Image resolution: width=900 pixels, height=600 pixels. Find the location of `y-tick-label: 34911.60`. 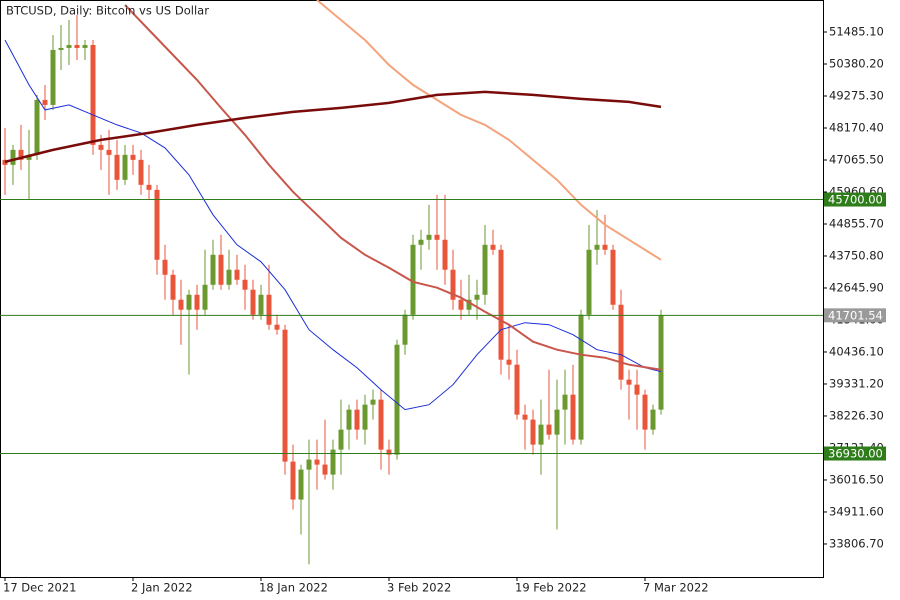

y-tick-label: 34911.60 is located at coordinates (856, 511).